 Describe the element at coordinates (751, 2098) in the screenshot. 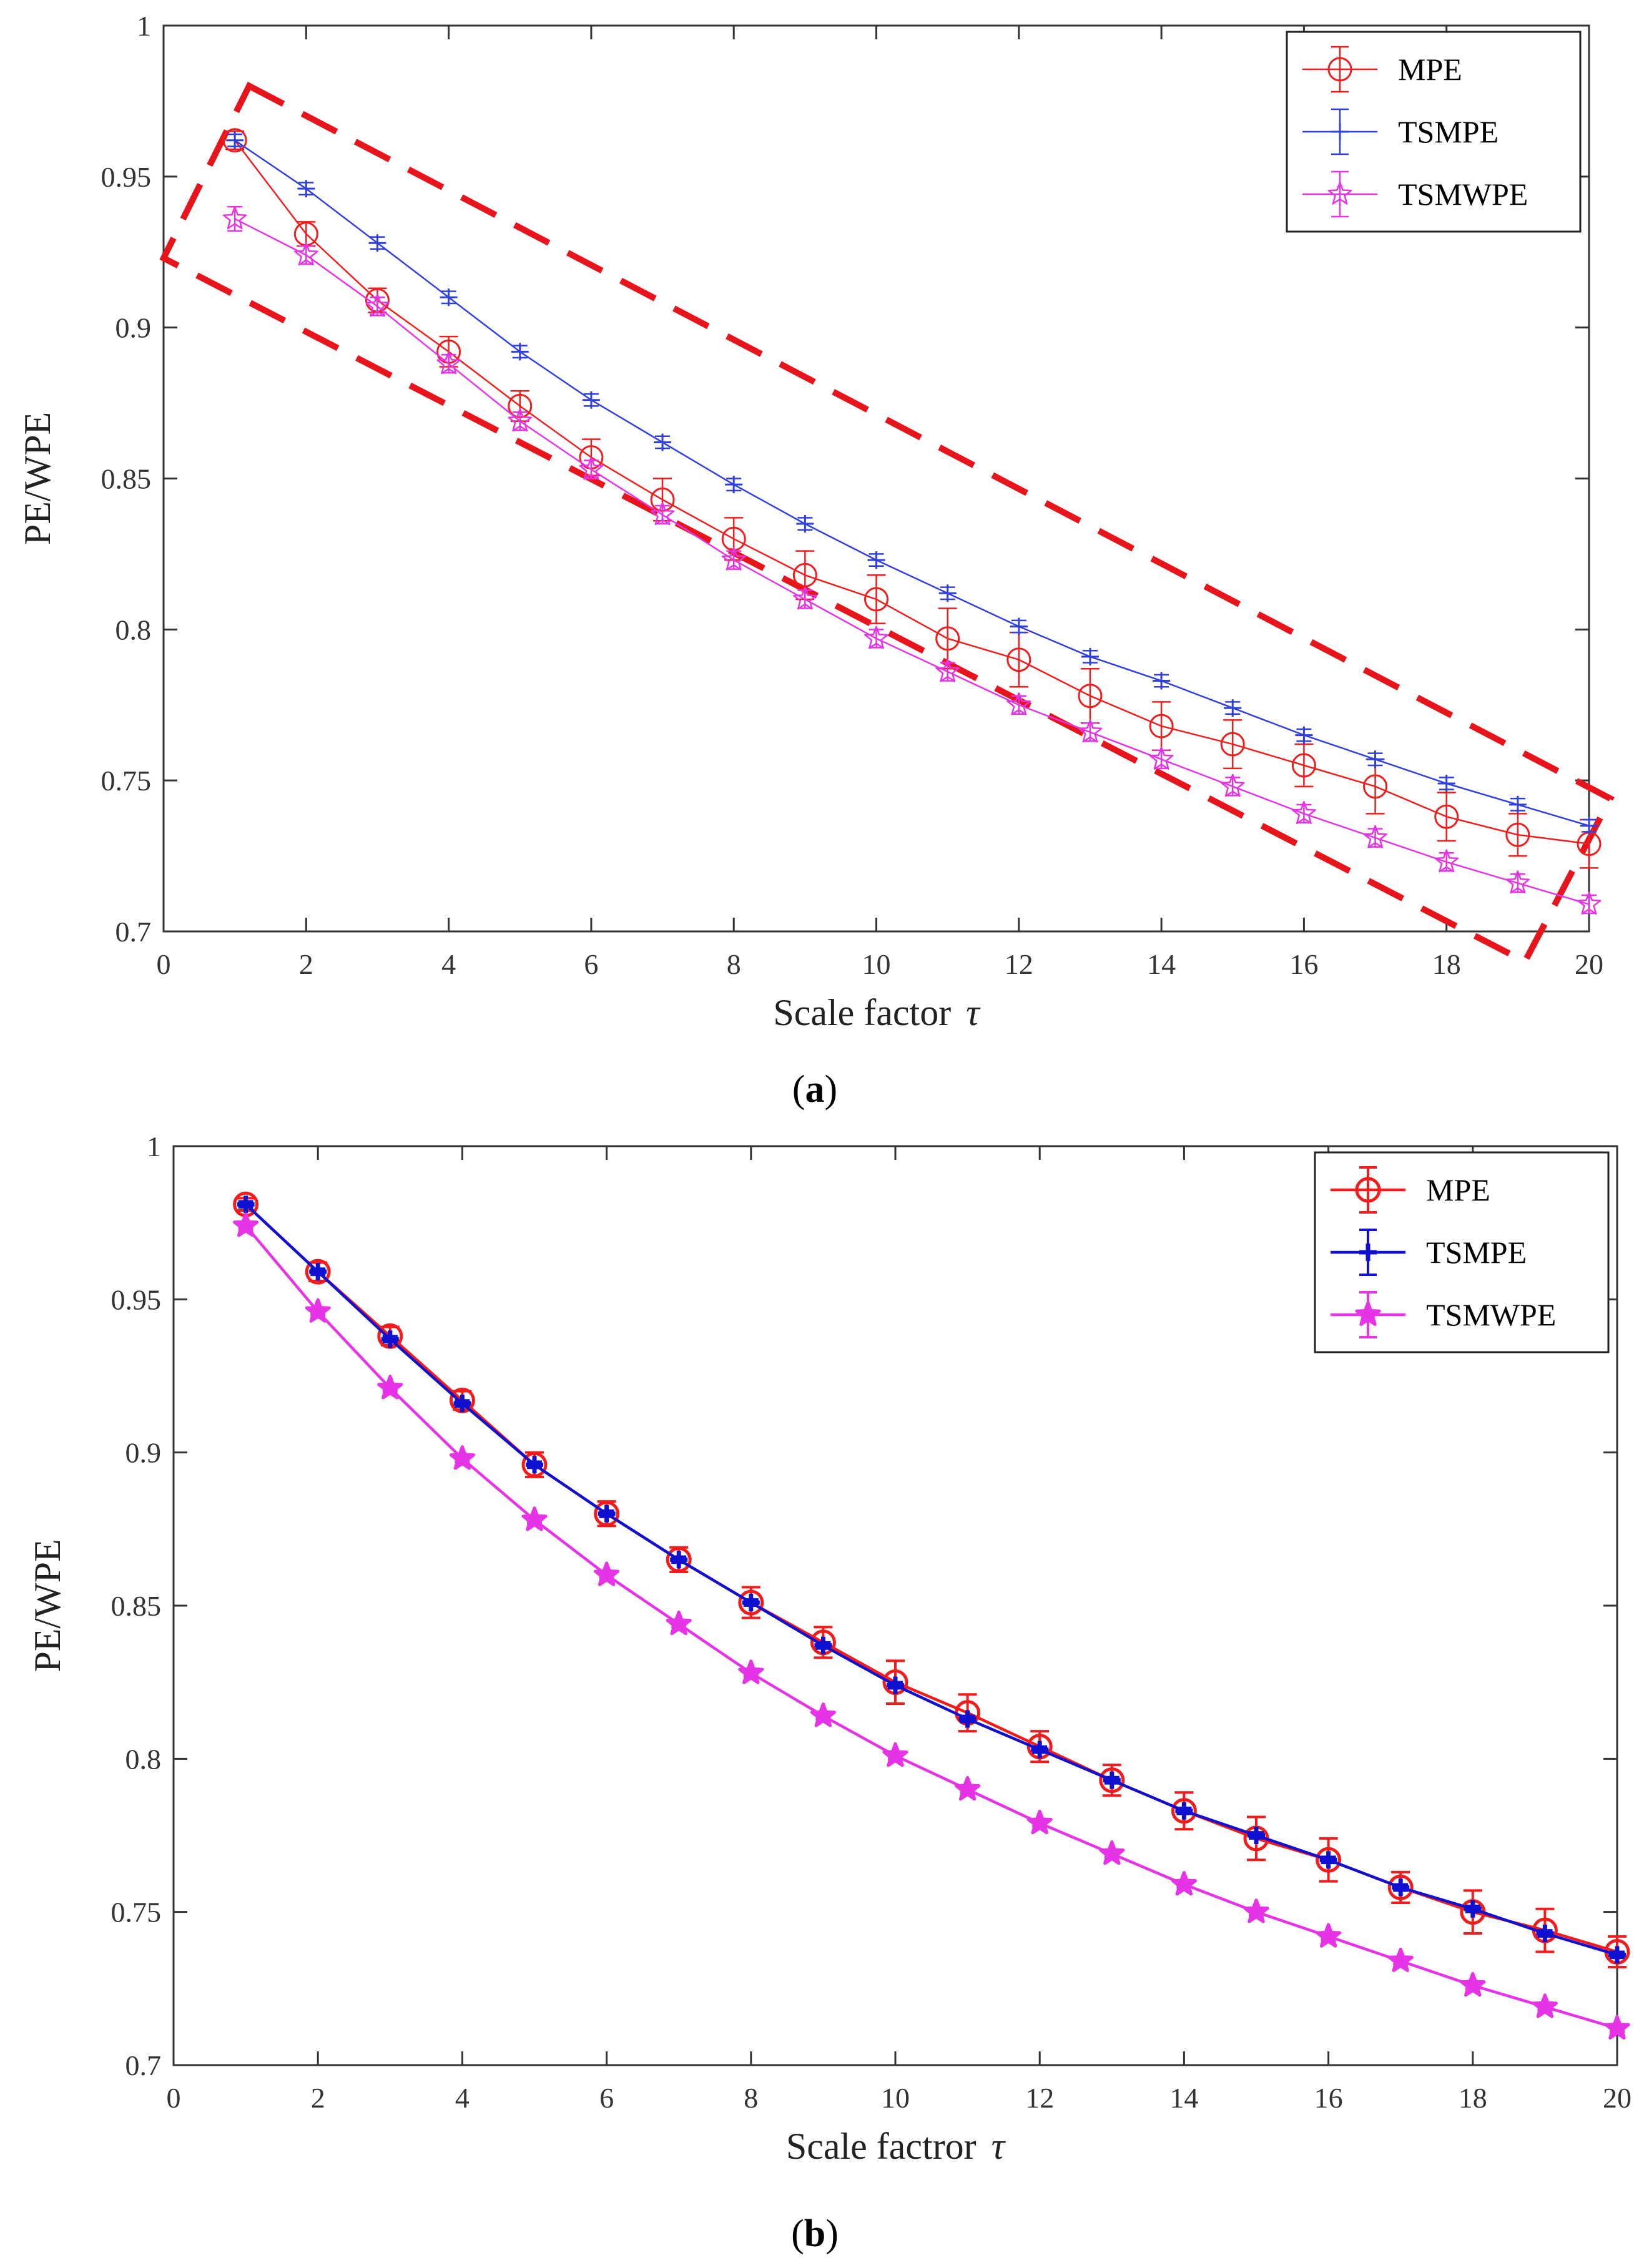

I see `x-tick-label: 8` at that location.